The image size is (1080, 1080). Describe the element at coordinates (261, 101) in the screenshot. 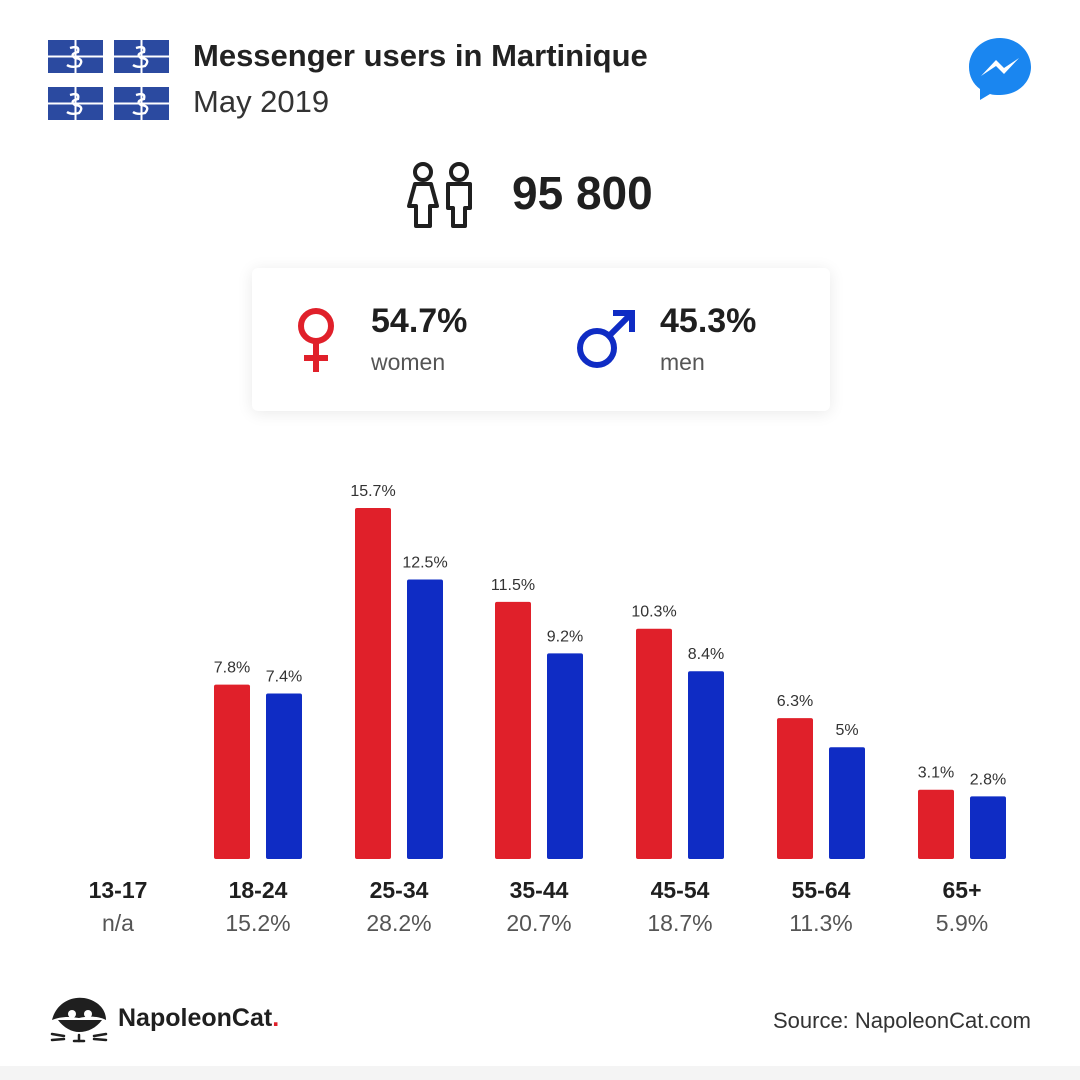

I see `page-subtitle: May 2019` at that location.